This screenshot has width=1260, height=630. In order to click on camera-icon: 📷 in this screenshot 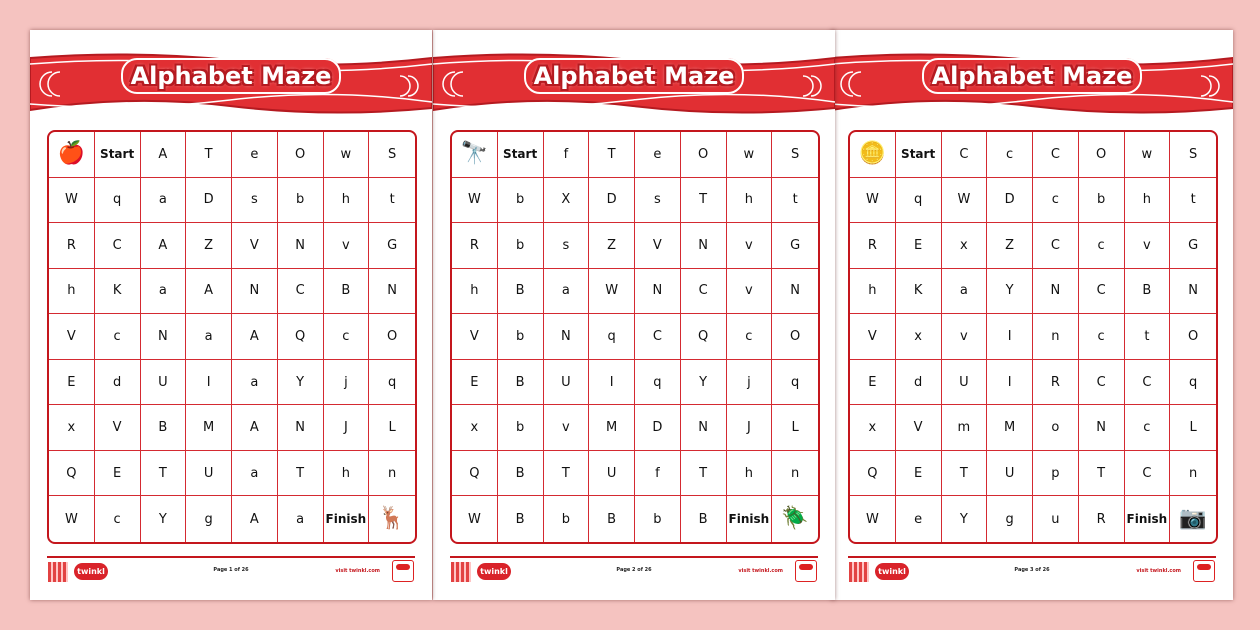, I will do `click(1193, 519)`.